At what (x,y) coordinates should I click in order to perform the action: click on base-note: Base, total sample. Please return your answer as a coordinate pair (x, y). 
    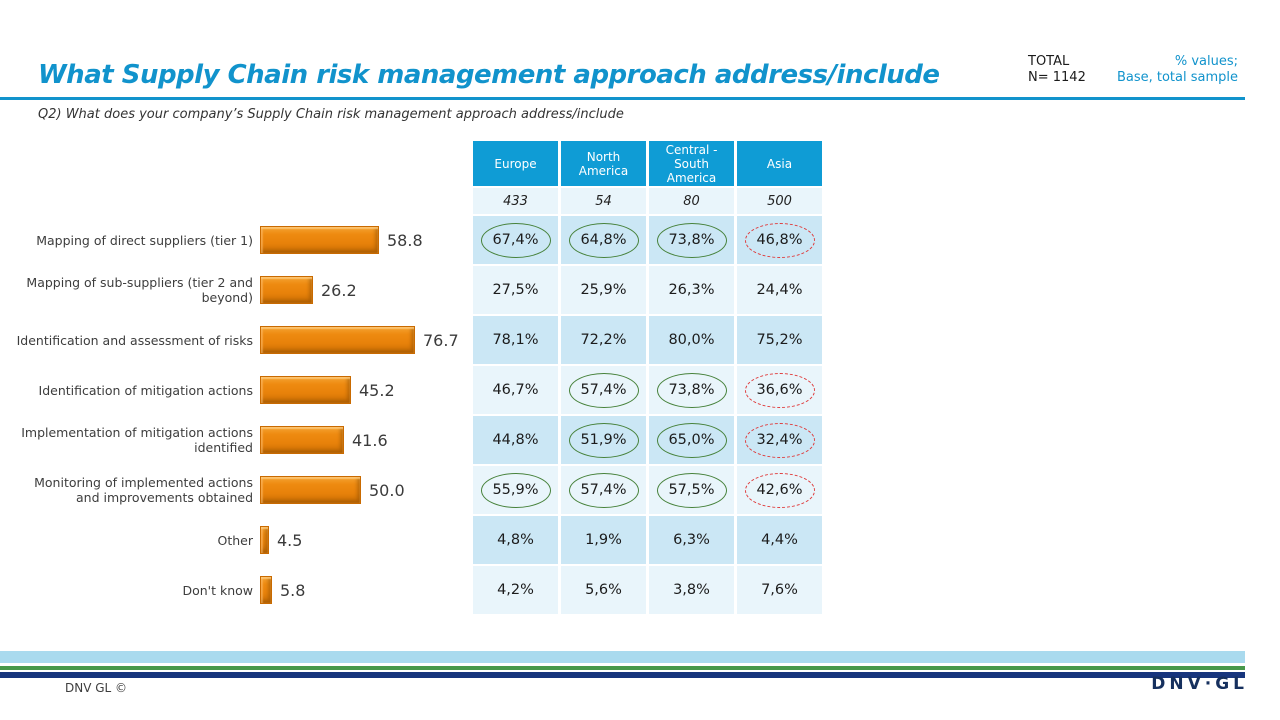
    Looking at the image, I should click on (1177, 77).